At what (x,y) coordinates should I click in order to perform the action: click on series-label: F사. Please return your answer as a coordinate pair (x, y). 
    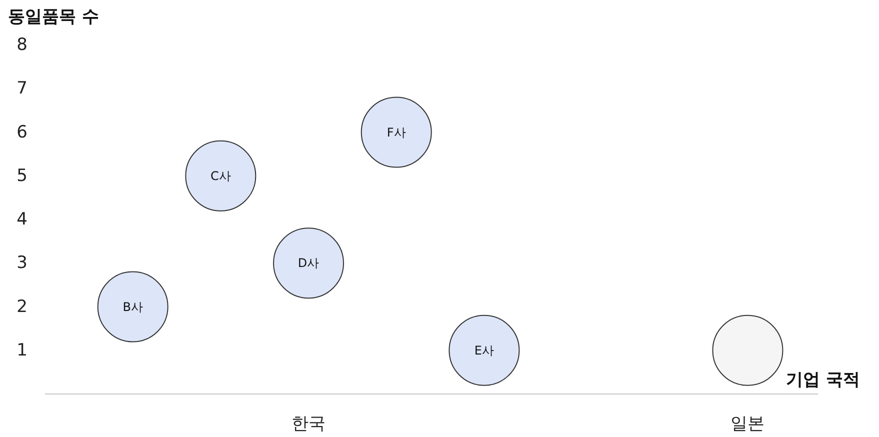
    Looking at the image, I should click on (396, 132).